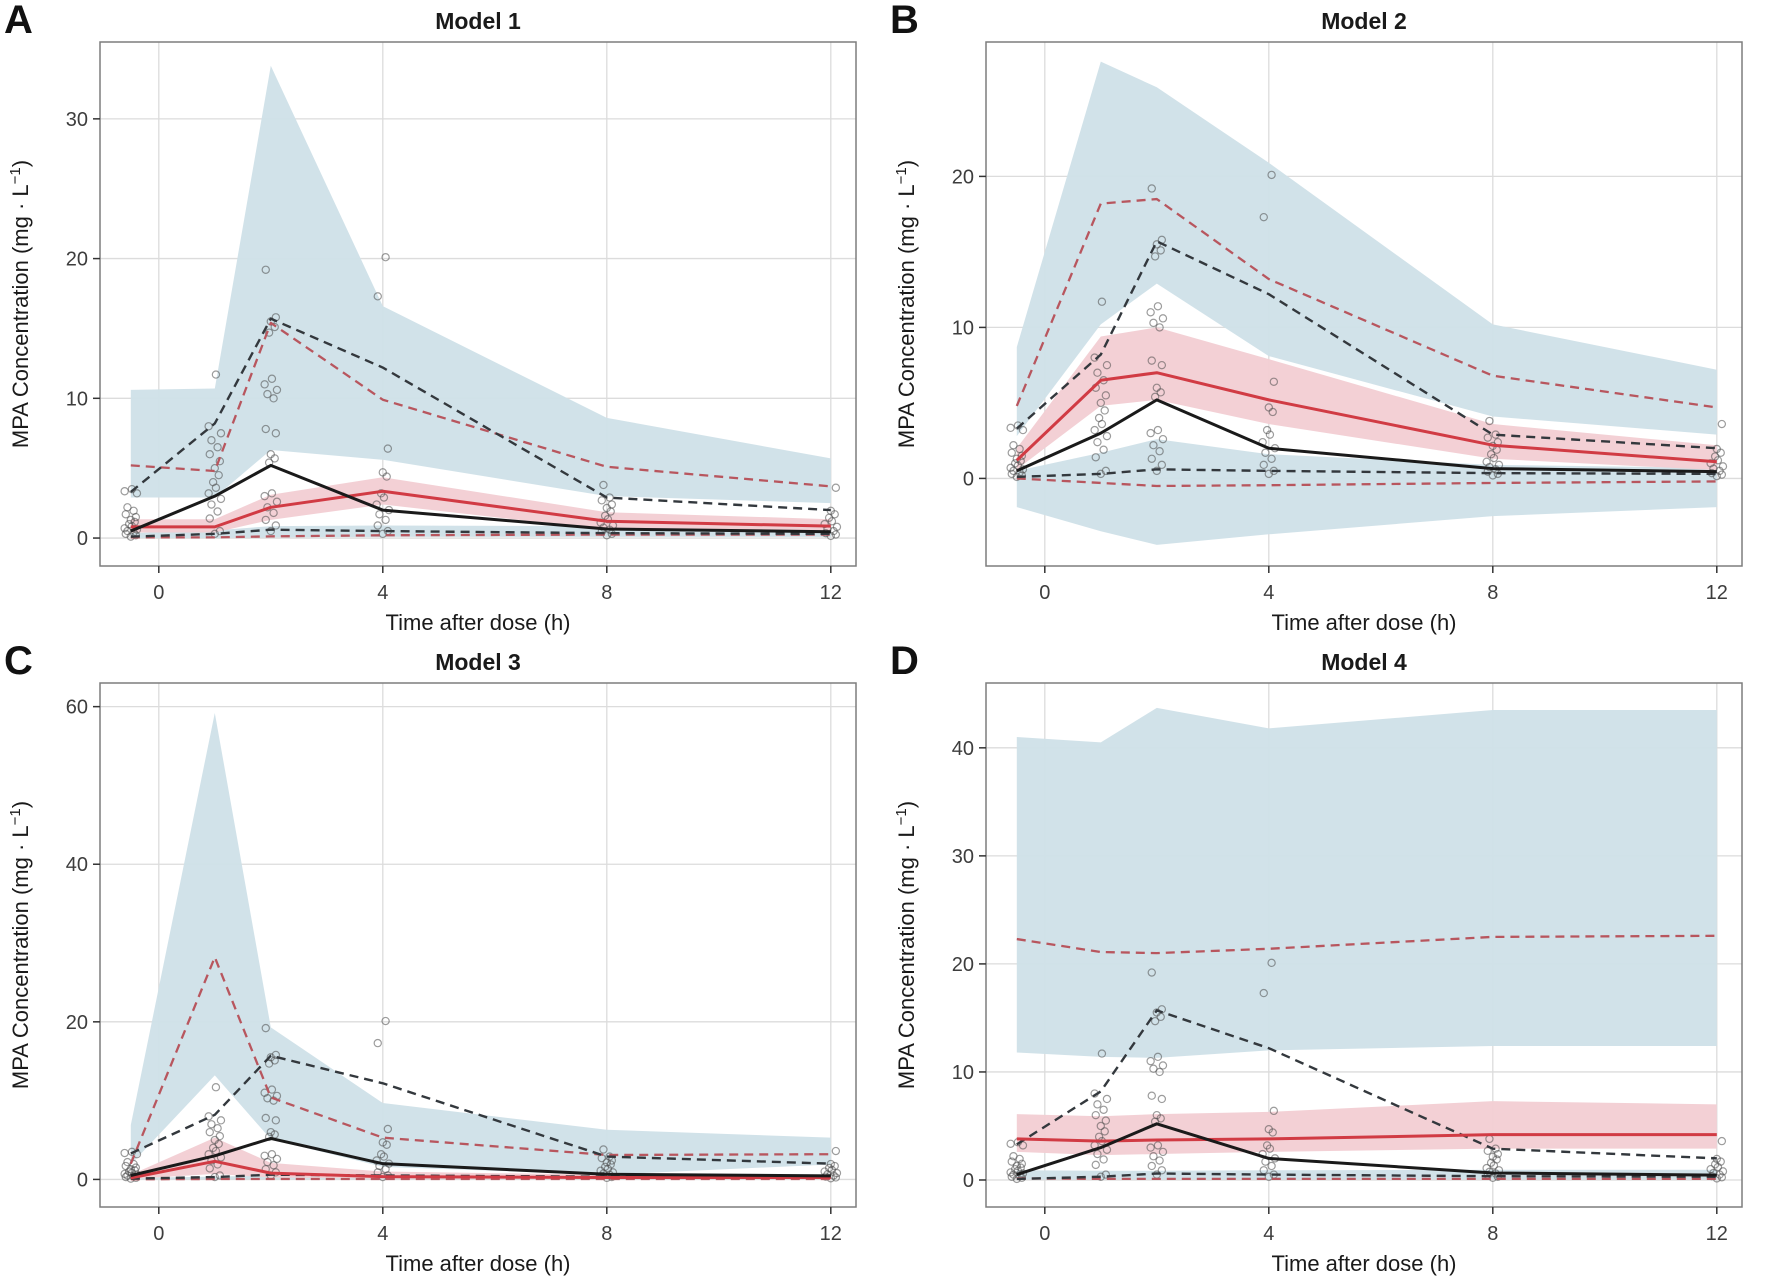  I want to click on simulated-p025-line, so click(1366, 482).